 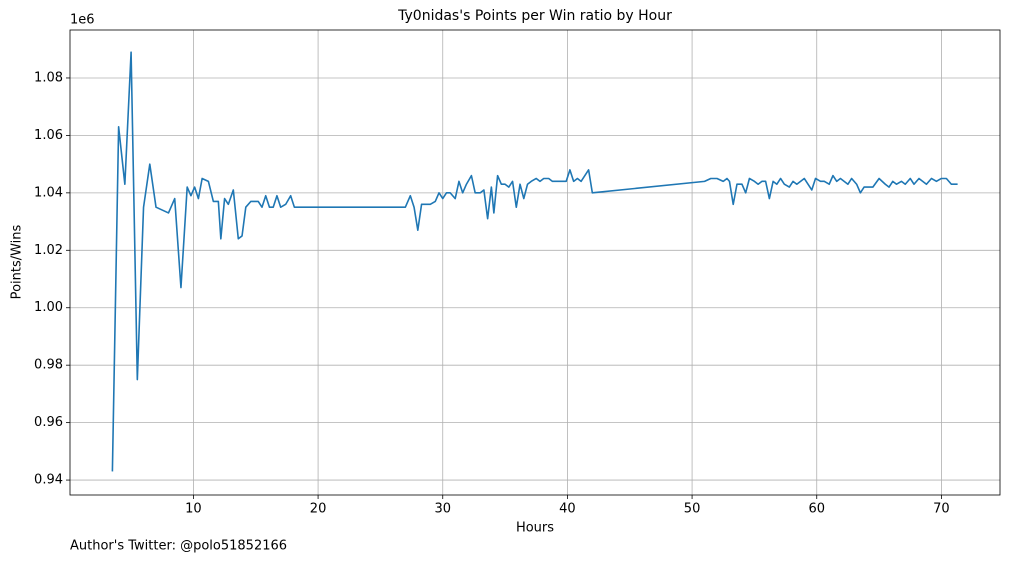 What do you see at coordinates (941, 509) in the screenshot?
I see `x-tick-label: 70` at bounding box center [941, 509].